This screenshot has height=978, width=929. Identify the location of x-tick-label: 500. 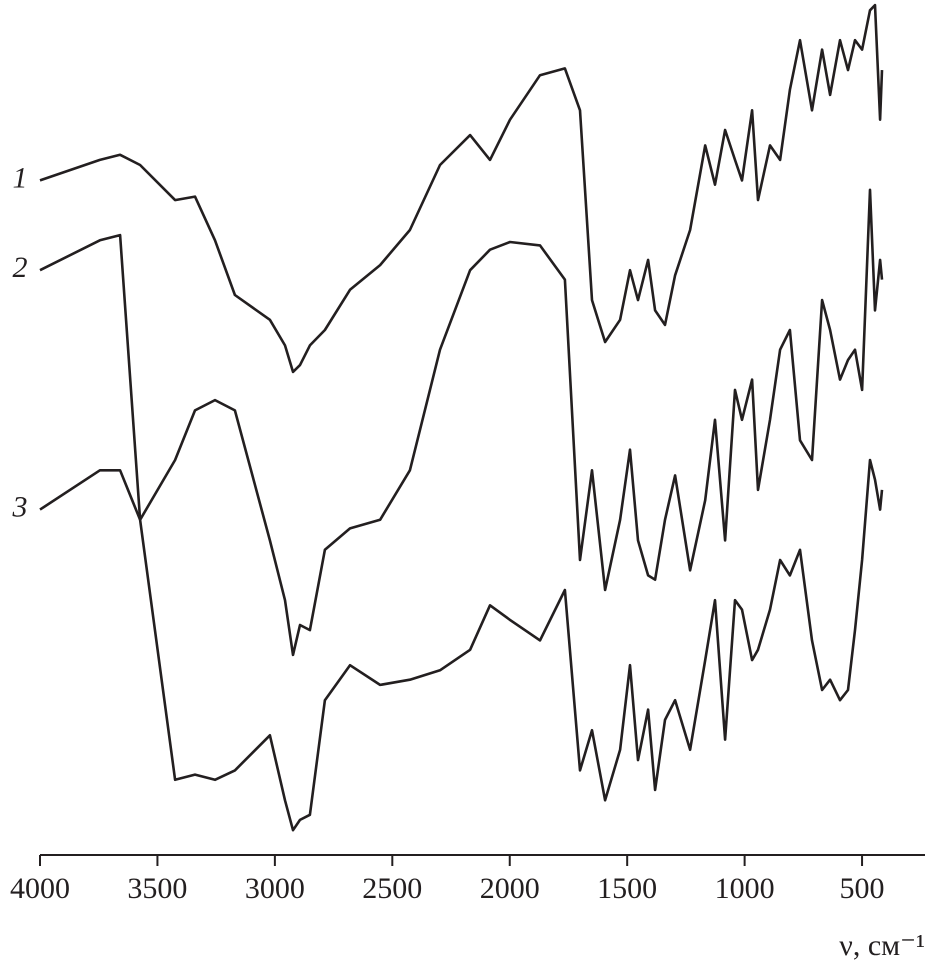
(862, 888).